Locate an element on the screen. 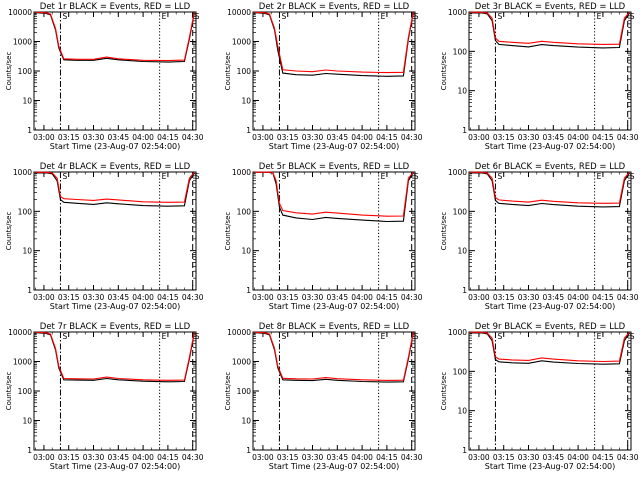  chart-title: Det 4r BLACK = Events, RED = LLD is located at coordinates (115, 167).